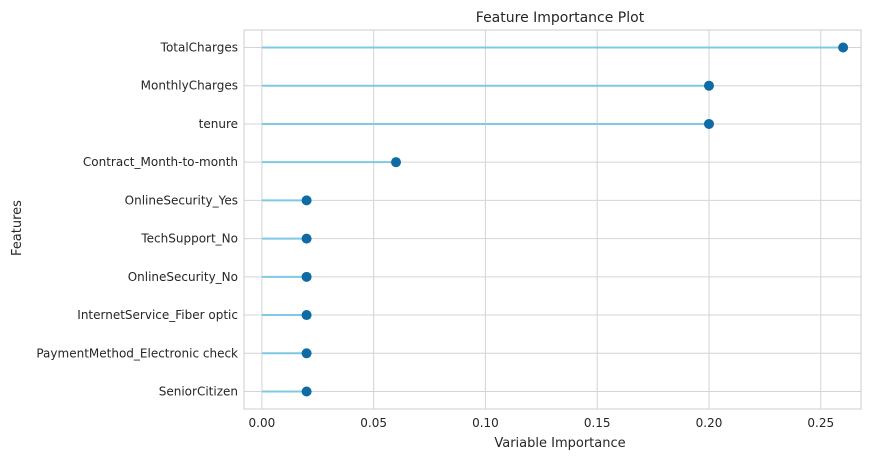 The image size is (879, 461). What do you see at coordinates (17, 228) in the screenshot?
I see `y-axis-title: Features` at bounding box center [17, 228].